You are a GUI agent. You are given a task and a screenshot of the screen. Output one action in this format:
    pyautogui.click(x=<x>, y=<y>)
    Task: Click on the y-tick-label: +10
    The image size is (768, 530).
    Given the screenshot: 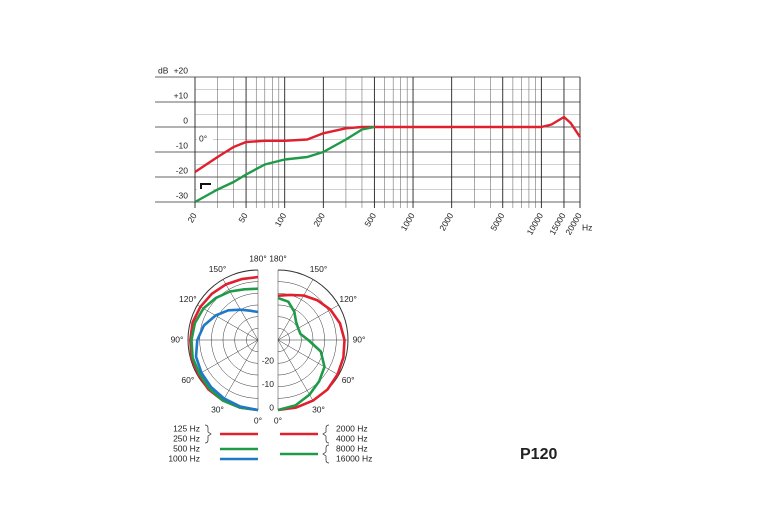 What is the action you would take?
    pyautogui.click(x=181, y=95)
    